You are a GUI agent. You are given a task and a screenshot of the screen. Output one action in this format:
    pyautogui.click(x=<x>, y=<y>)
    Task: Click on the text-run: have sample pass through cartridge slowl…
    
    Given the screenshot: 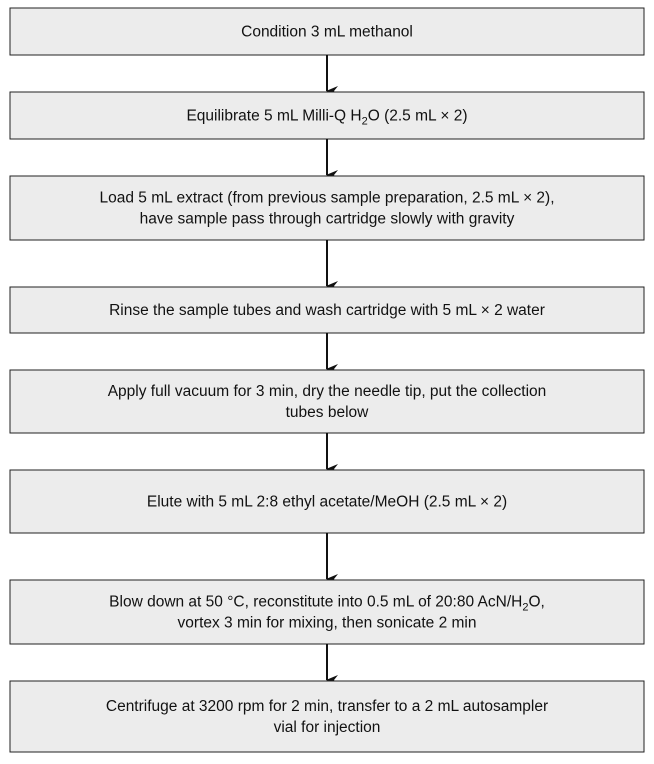 What is the action you would take?
    pyautogui.click(x=327, y=219)
    